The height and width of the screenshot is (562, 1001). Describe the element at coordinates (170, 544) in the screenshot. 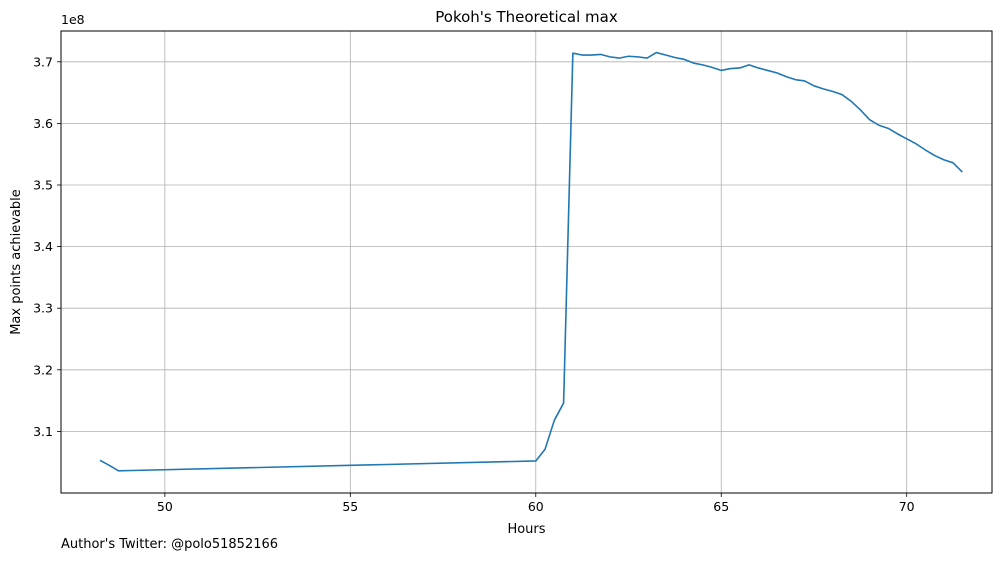

I see `author-twitter-note: Author's Twitter: @polo51852166` at that location.